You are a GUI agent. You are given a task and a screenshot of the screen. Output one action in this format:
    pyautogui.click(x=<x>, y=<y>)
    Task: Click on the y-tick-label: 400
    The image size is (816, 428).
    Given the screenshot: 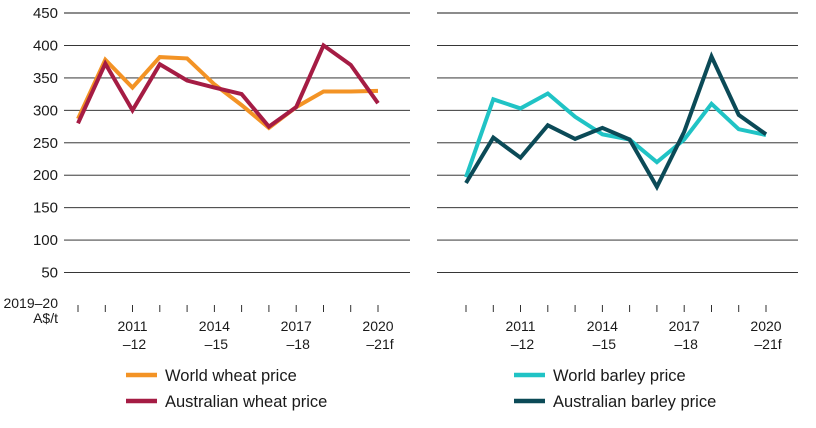 What is the action you would take?
    pyautogui.click(x=45, y=45)
    